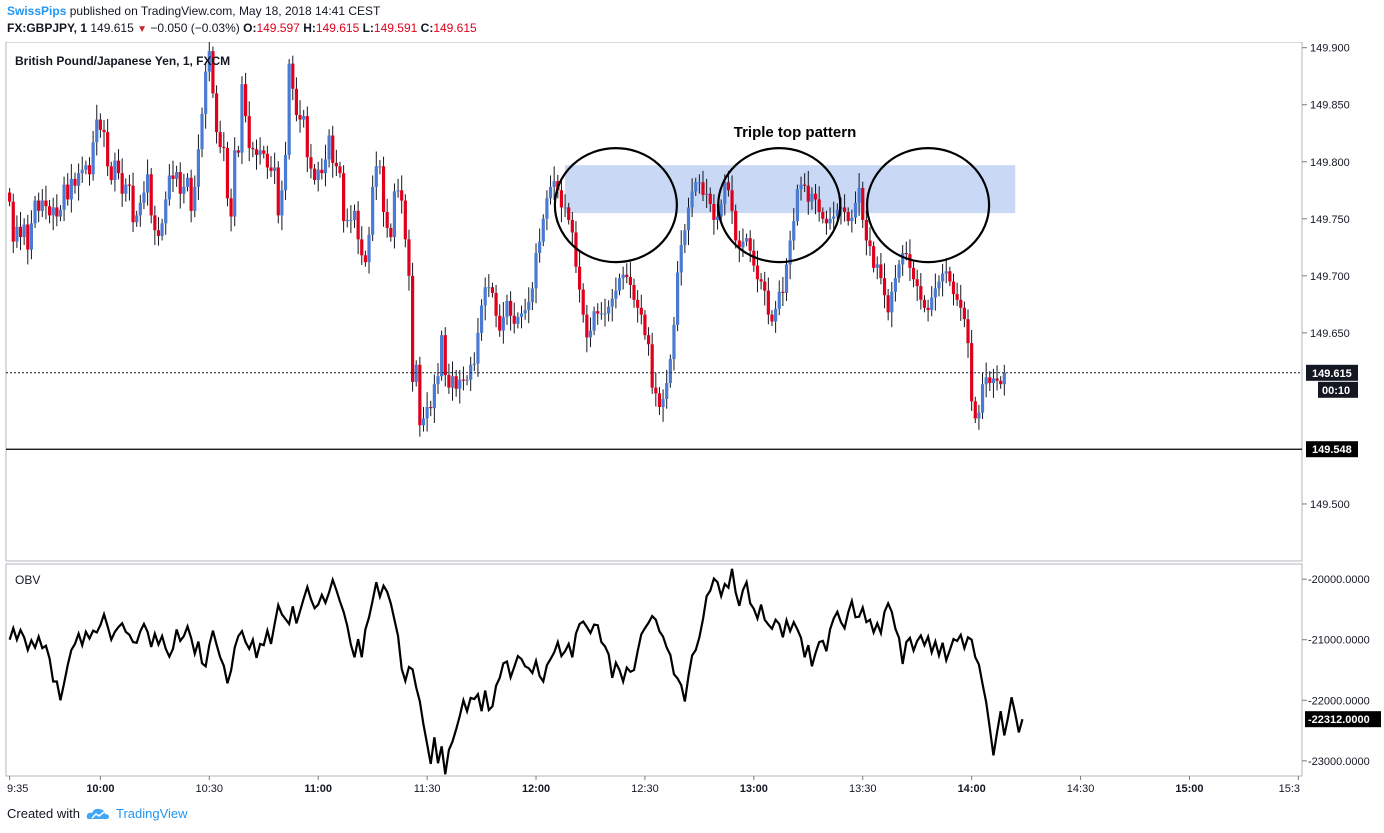 This screenshot has width=1384, height=833. I want to click on peak-circles, so click(772, 205).